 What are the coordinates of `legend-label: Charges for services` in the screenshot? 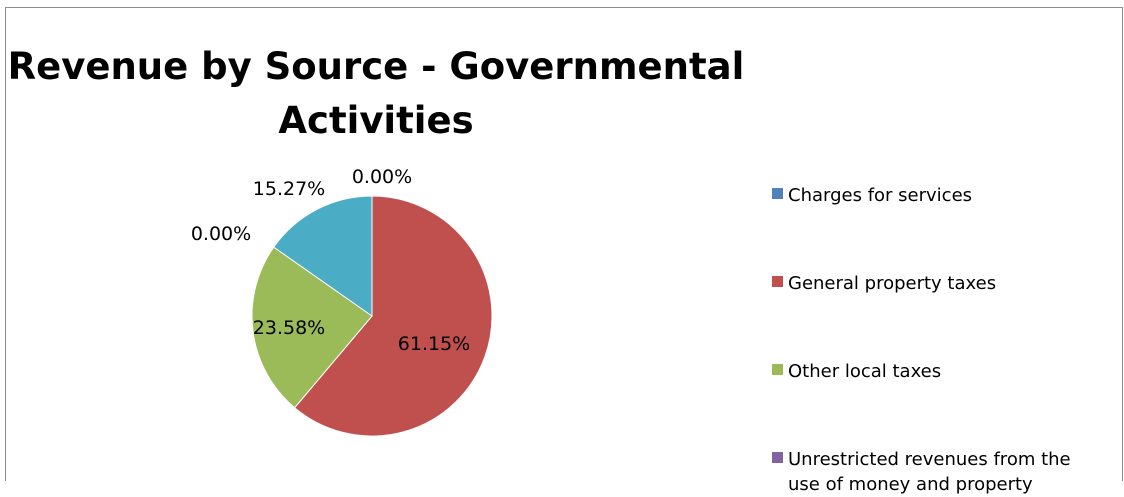 It's located at (948, 195).